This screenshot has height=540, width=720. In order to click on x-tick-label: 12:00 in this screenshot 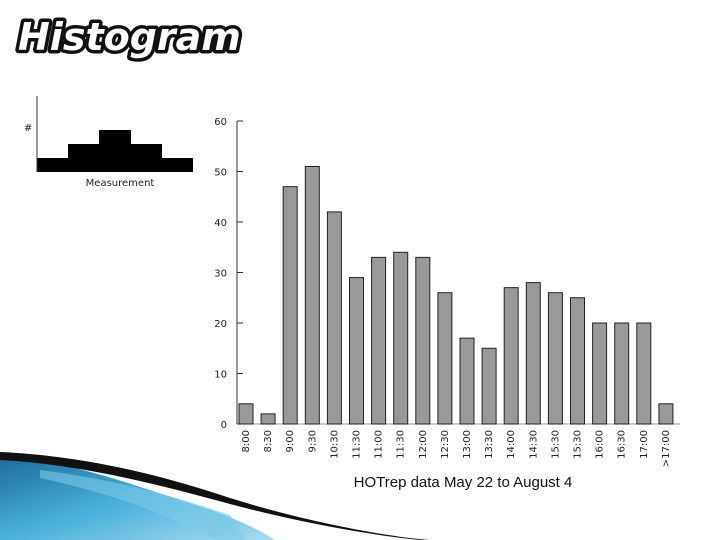, I will do `click(423, 444)`.